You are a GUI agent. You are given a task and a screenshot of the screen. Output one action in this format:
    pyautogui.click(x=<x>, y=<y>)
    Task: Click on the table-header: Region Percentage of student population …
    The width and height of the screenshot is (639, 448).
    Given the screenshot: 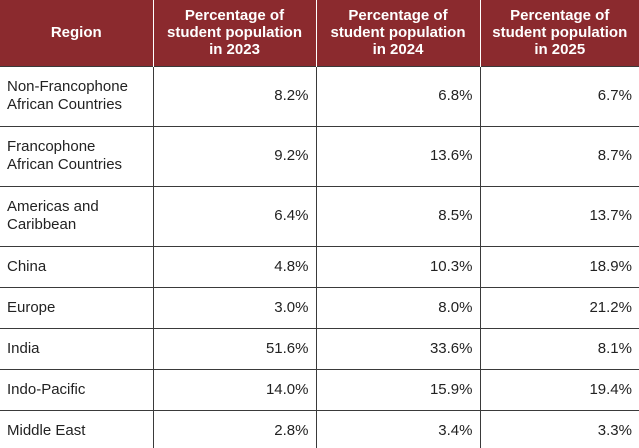 What is the action you would take?
    pyautogui.click(x=319, y=33)
    